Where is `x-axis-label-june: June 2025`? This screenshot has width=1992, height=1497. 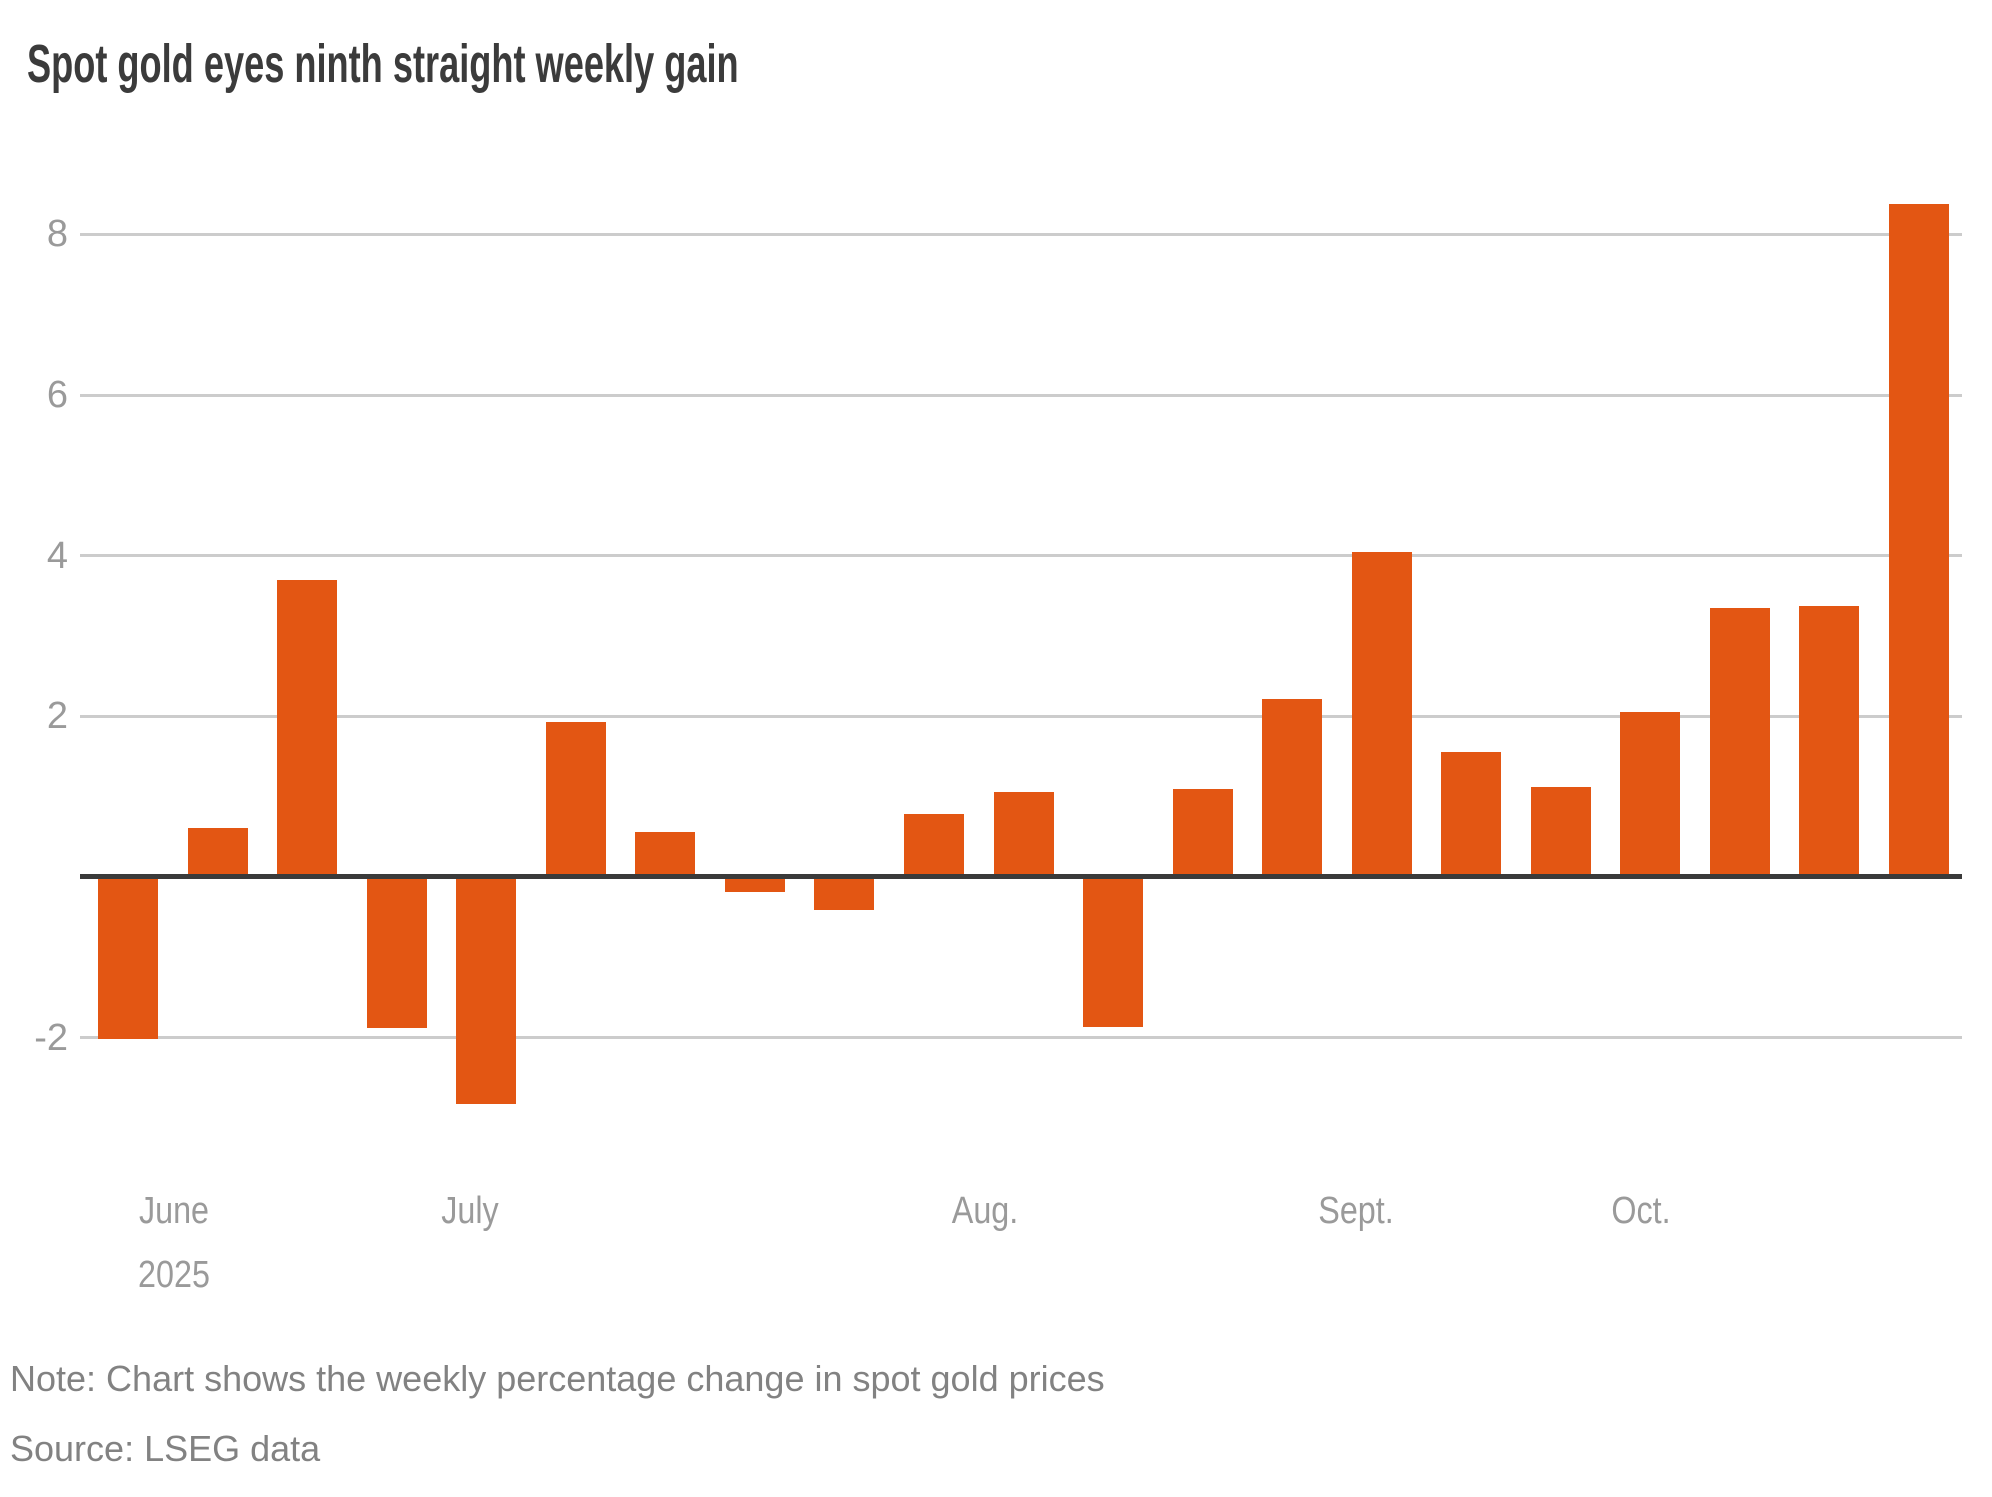
x-axis-label-june: June 2025 is located at coordinates (174, 1243).